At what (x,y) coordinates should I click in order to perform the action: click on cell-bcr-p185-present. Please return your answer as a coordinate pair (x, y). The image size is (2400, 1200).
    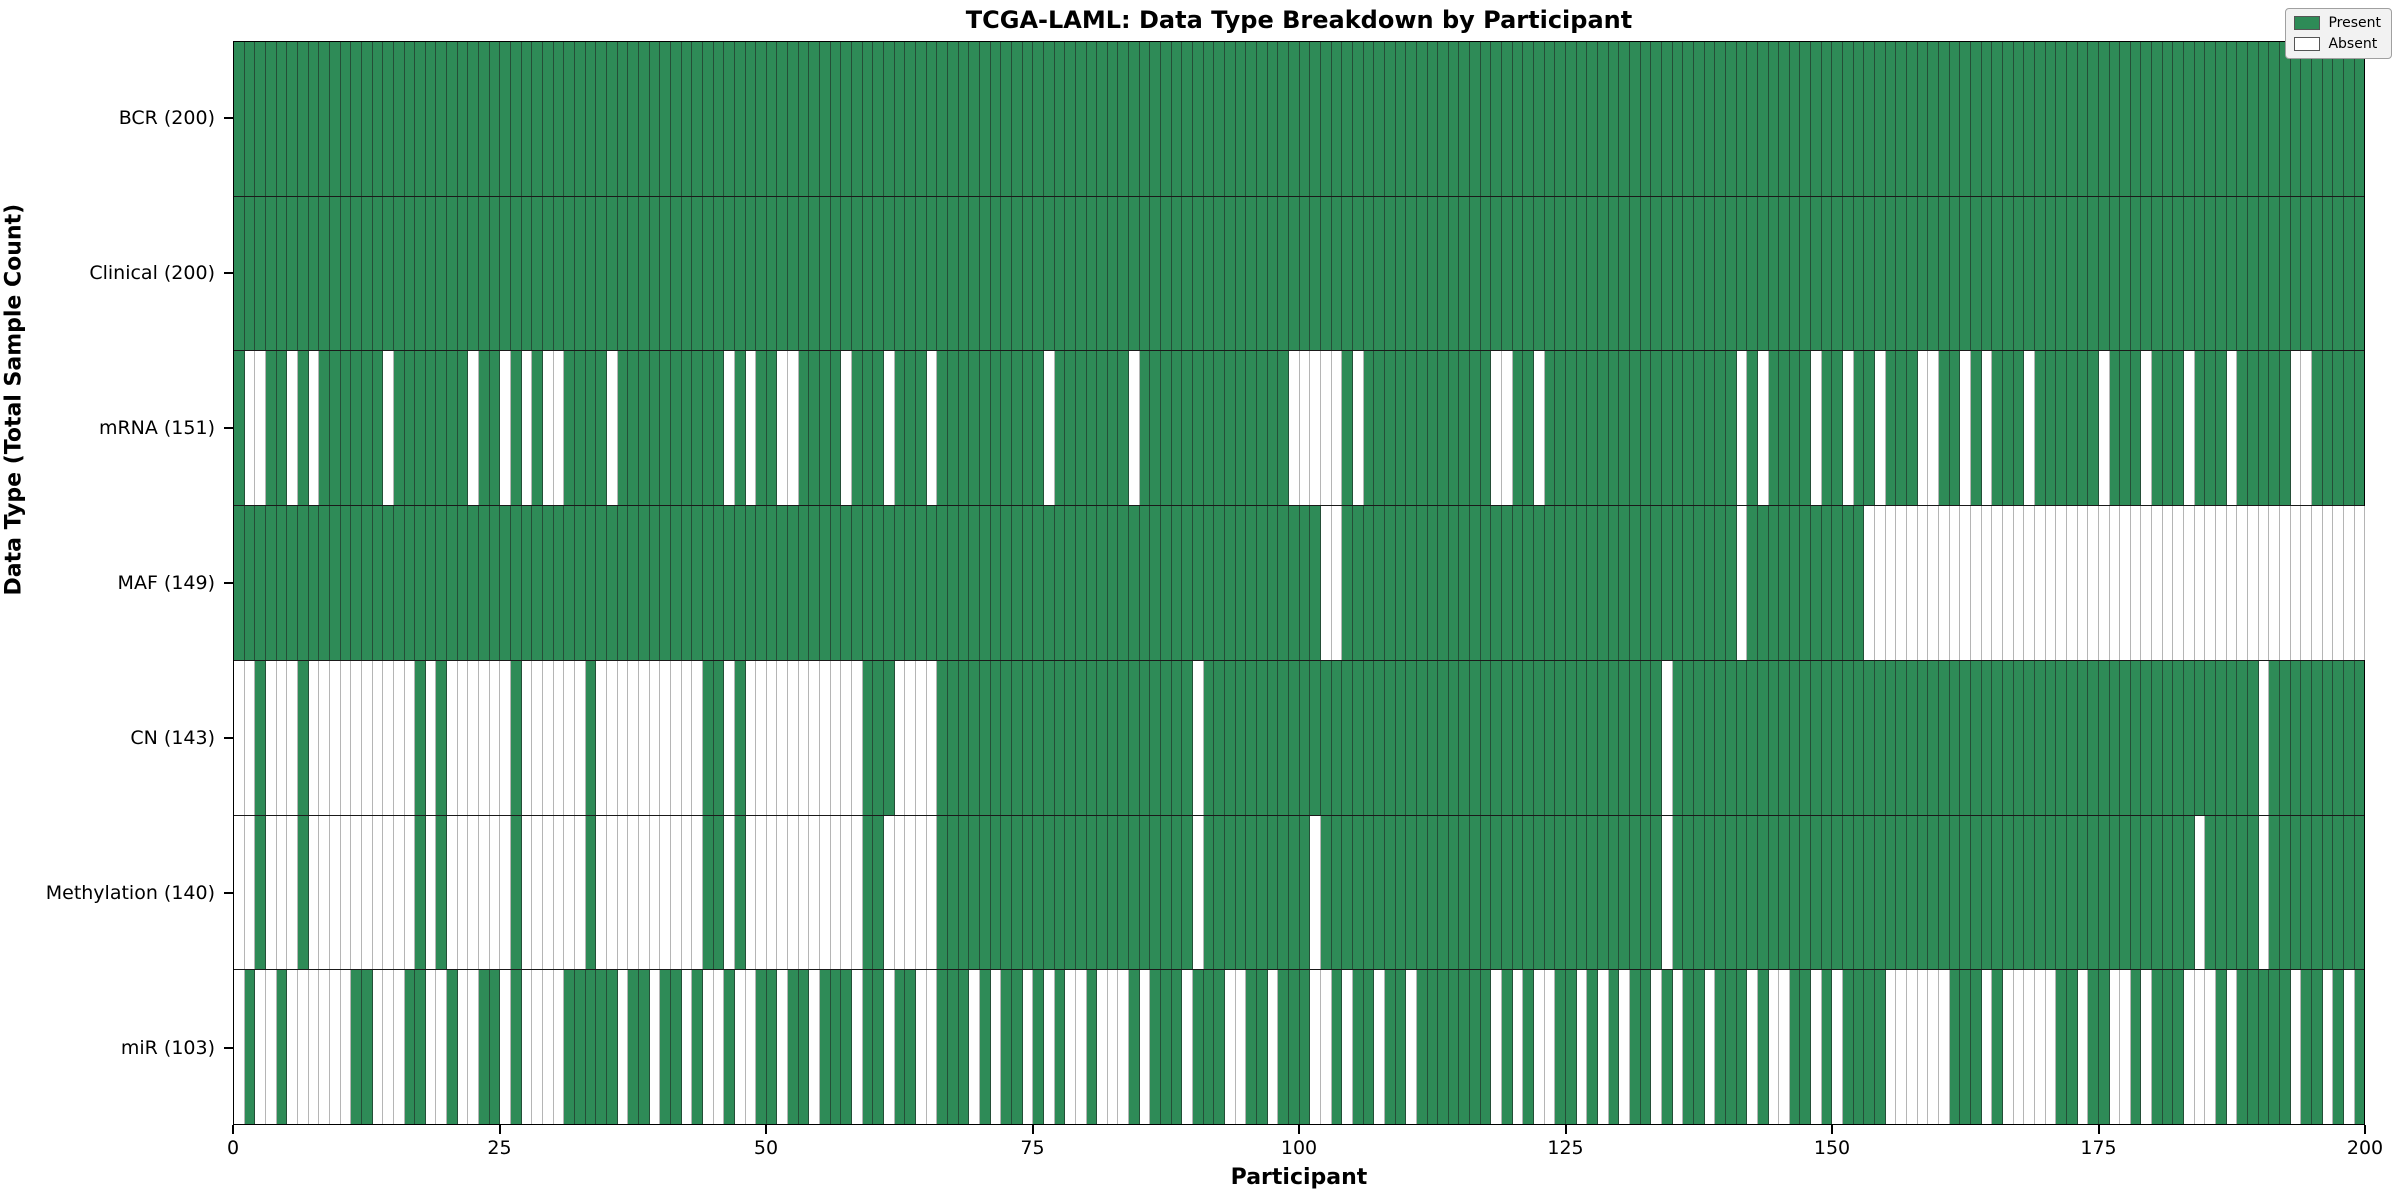
    Looking at the image, I should click on (2211, 119).